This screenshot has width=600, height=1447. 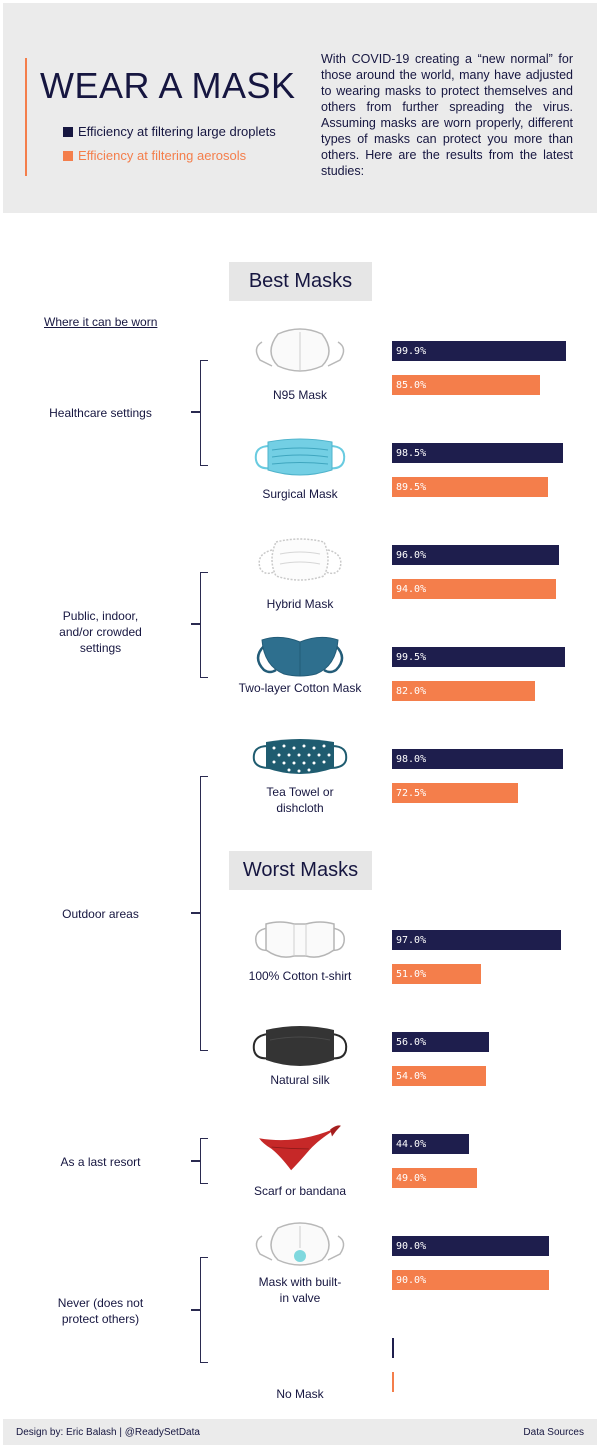 I want to click on best-masks-heading: Best Masks, so click(x=300, y=281).